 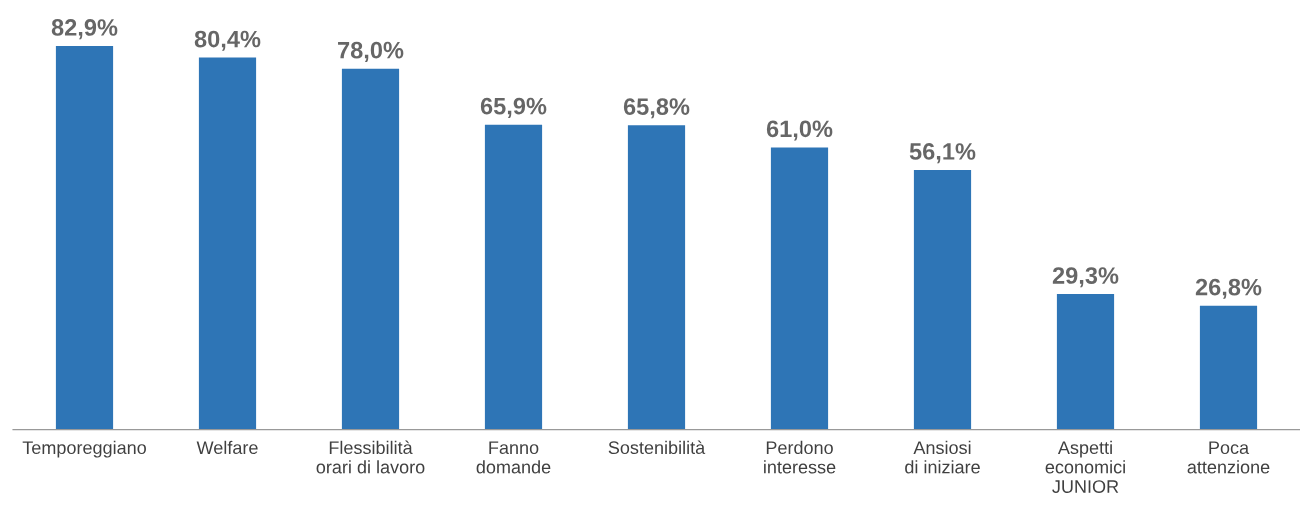 I want to click on x-tick-label: Welfare, so click(x=227, y=447).